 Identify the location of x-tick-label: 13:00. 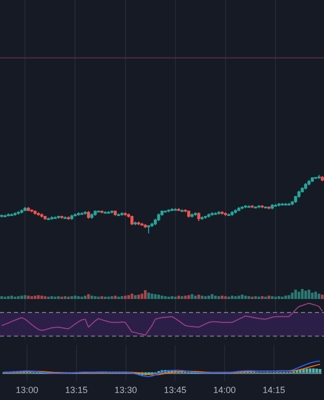
(27, 390).